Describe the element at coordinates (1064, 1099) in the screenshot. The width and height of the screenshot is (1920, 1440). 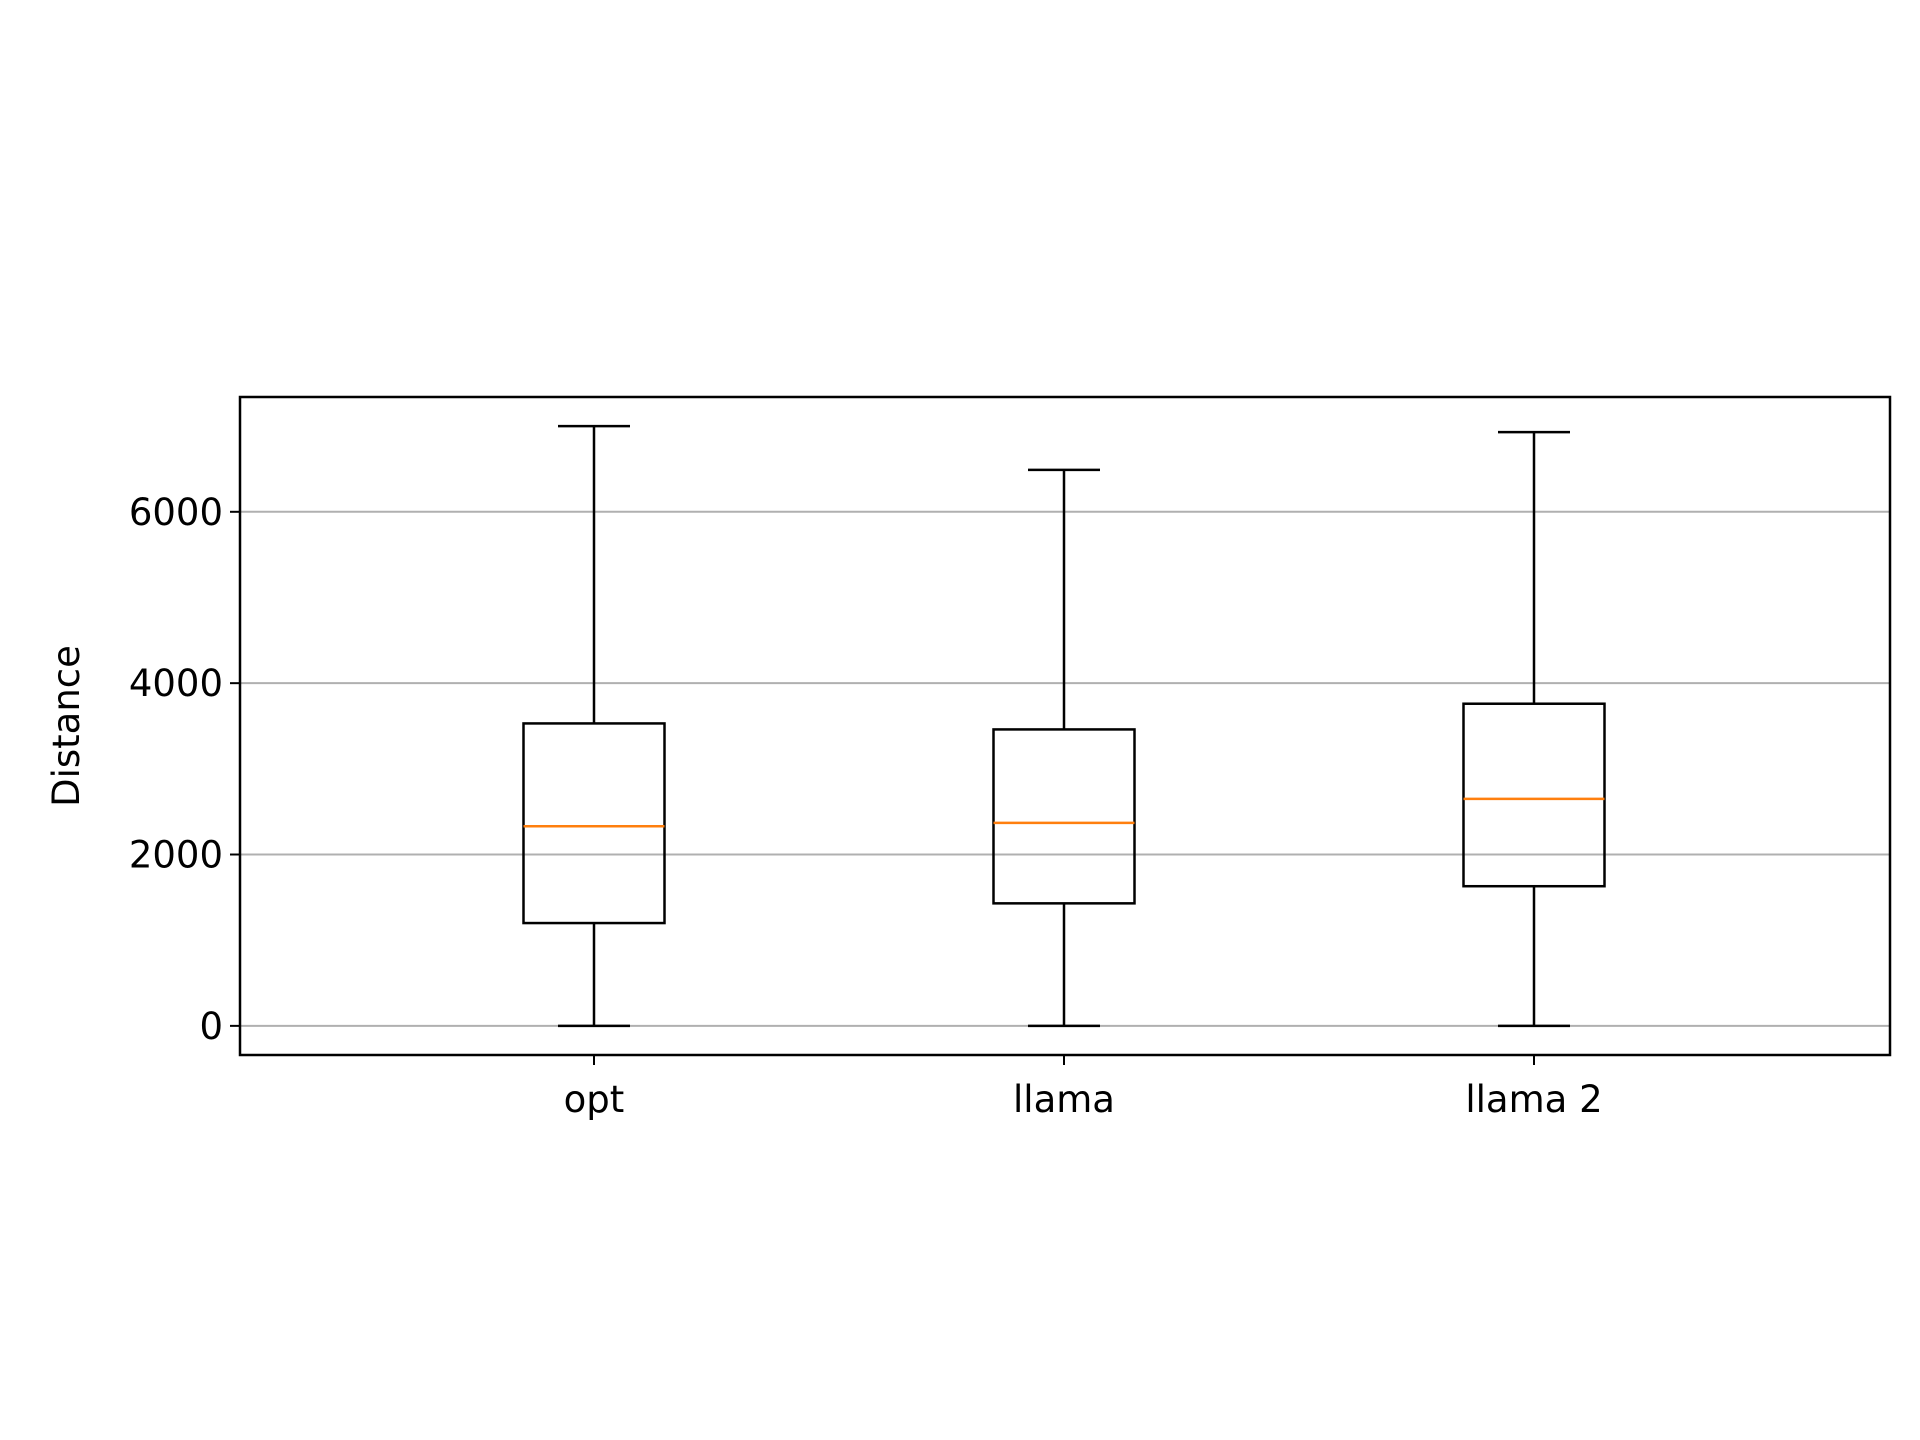
I see `x-tick-label: llama` at that location.